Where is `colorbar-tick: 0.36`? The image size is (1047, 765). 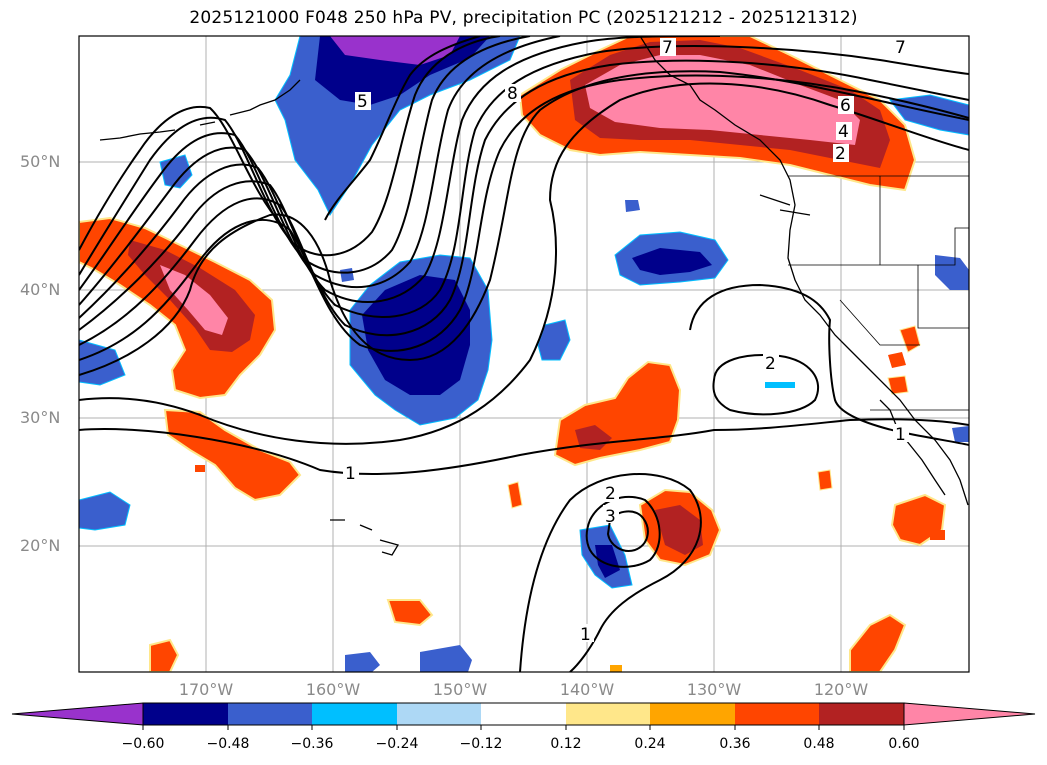 colorbar-tick: 0.36 is located at coordinates (735, 744).